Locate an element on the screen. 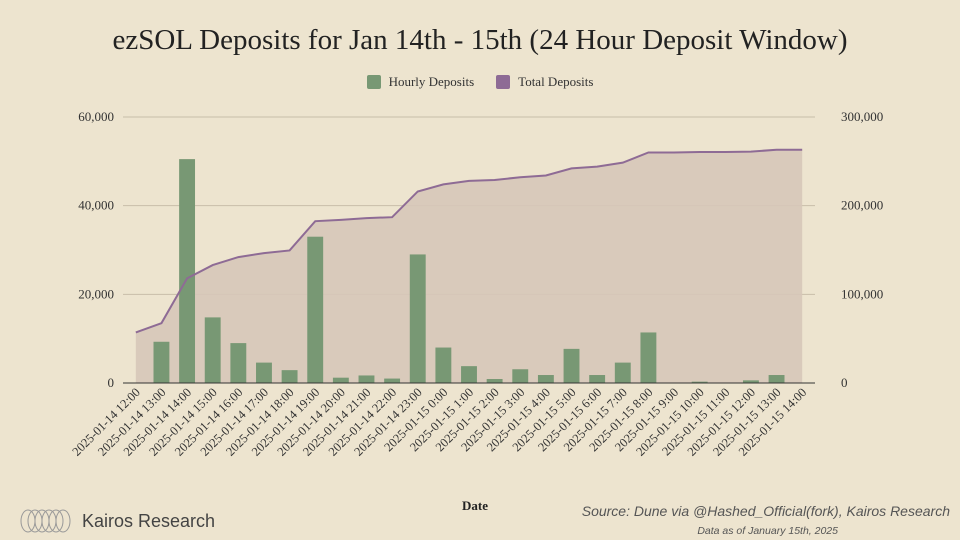  legend-item-total: Total Deposits is located at coordinates (544, 82).